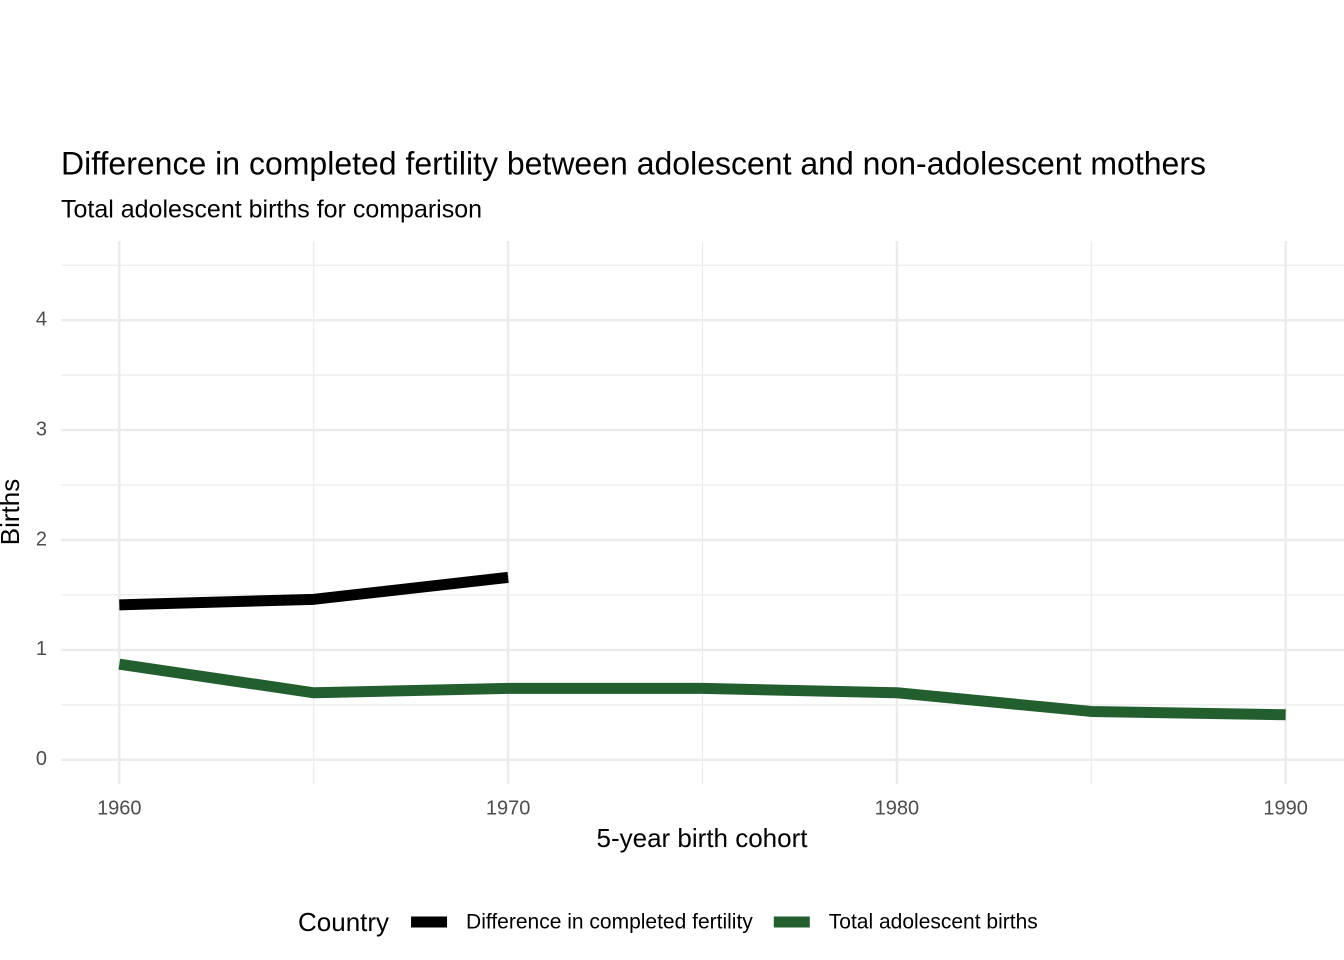 The image size is (1344, 960). I want to click on x-tick-label: 1980, so click(897, 808).